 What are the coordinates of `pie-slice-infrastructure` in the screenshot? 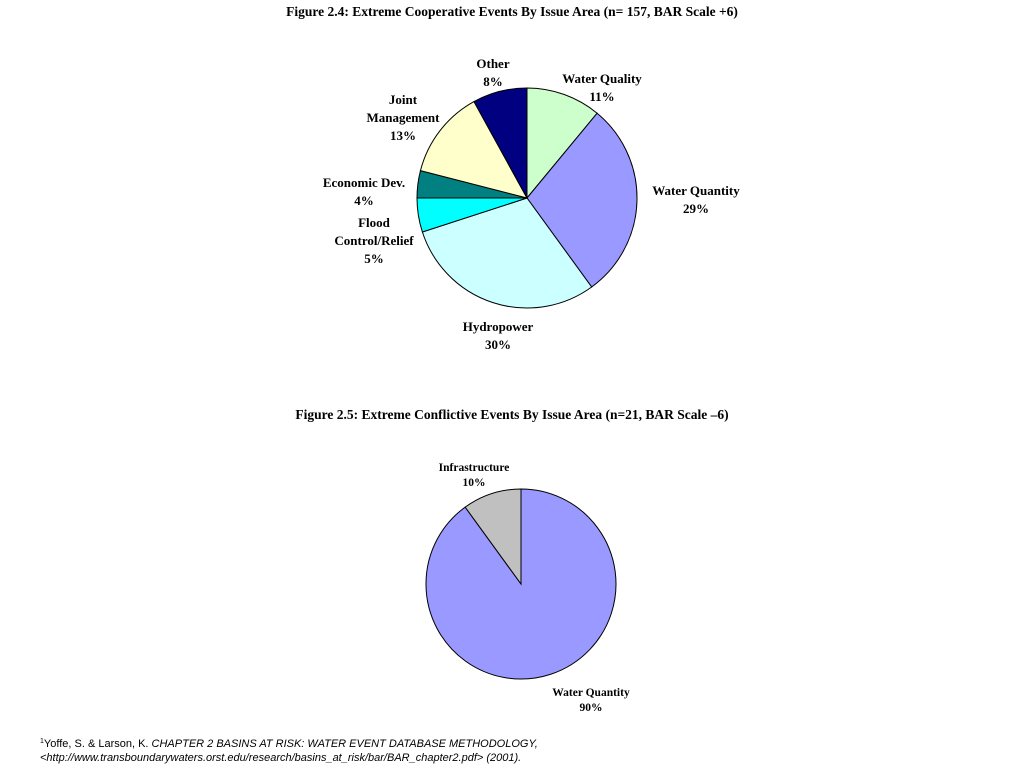 It's located at (493, 537).